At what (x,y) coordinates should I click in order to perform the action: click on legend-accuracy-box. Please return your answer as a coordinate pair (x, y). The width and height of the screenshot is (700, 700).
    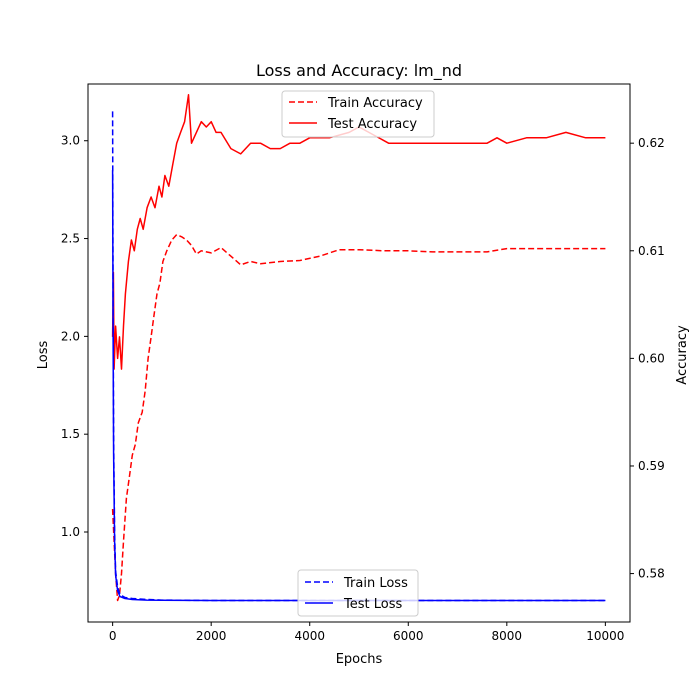
    Looking at the image, I should click on (358, 114).